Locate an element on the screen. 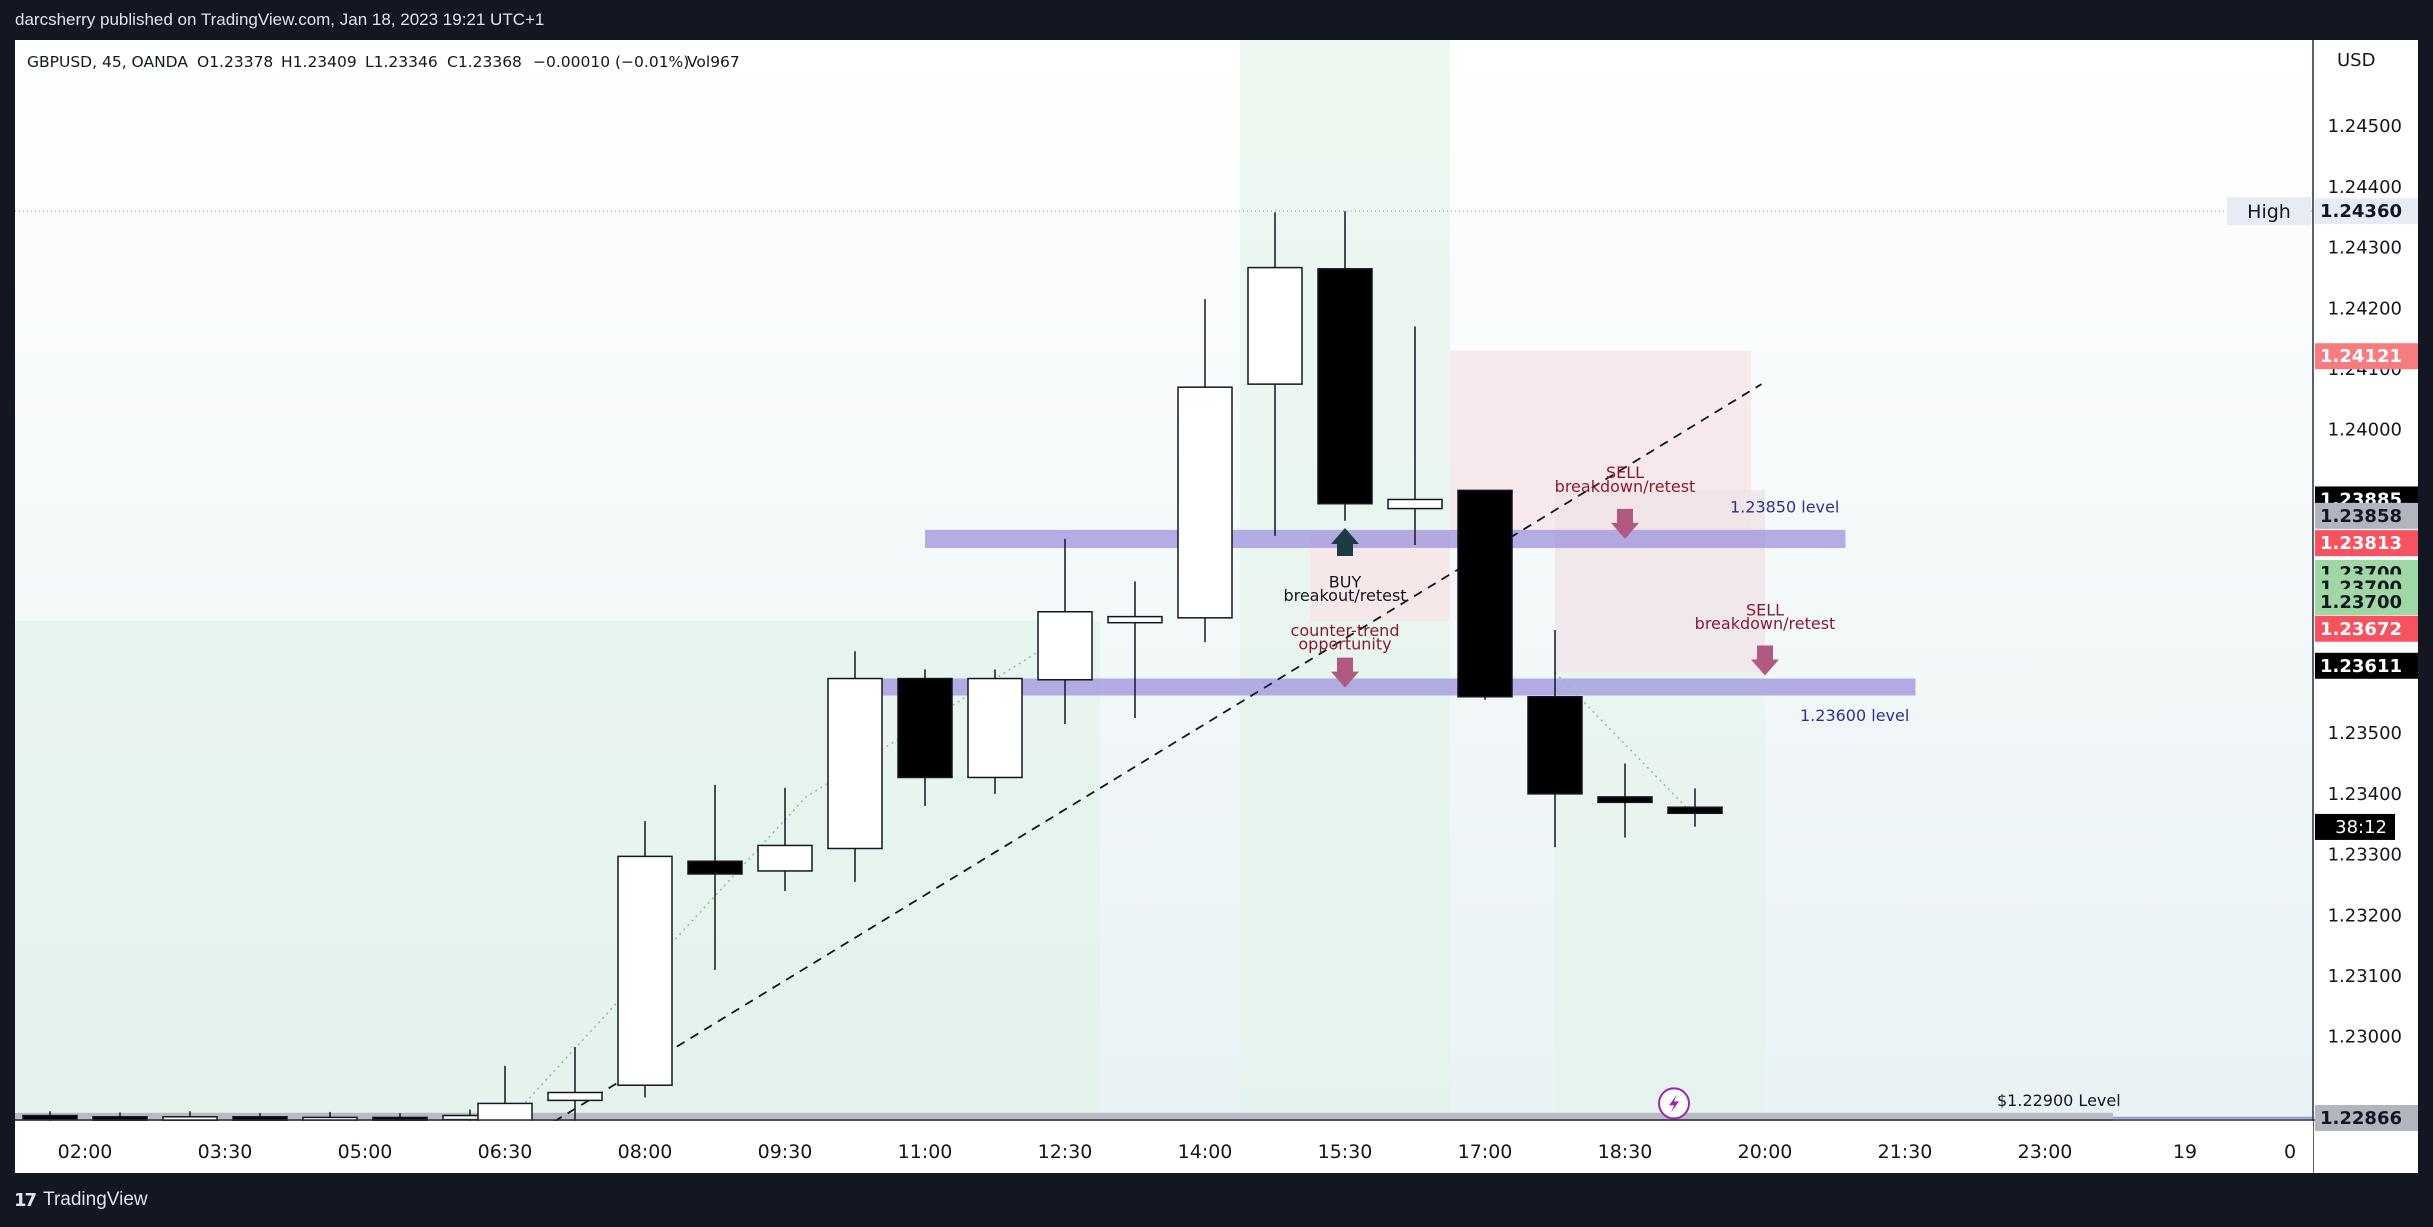 This screenshot has height=1227, width=2433. x-tick-label: 12:30 is located at coordinates (1065, 1152).